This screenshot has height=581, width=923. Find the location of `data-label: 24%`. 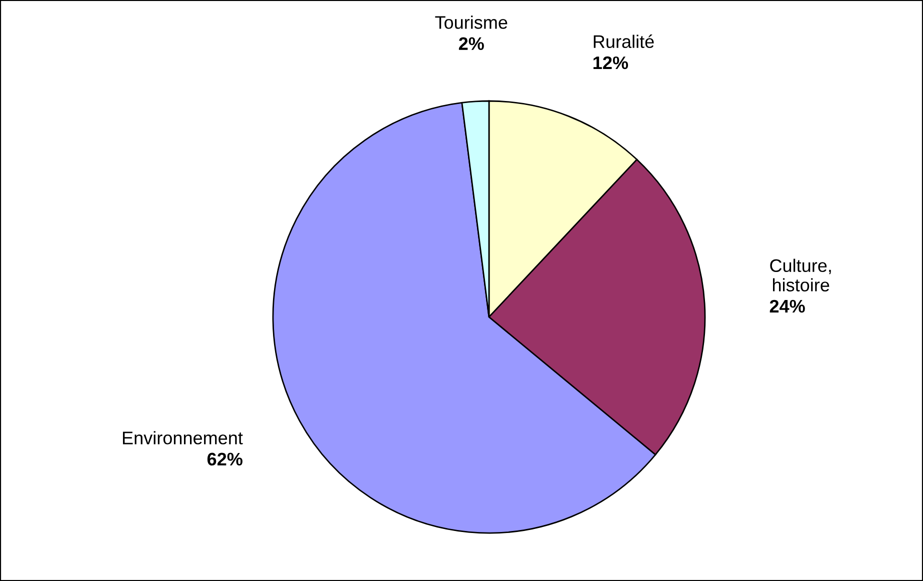

data-label: 24% is located at coordinates (787, 306).